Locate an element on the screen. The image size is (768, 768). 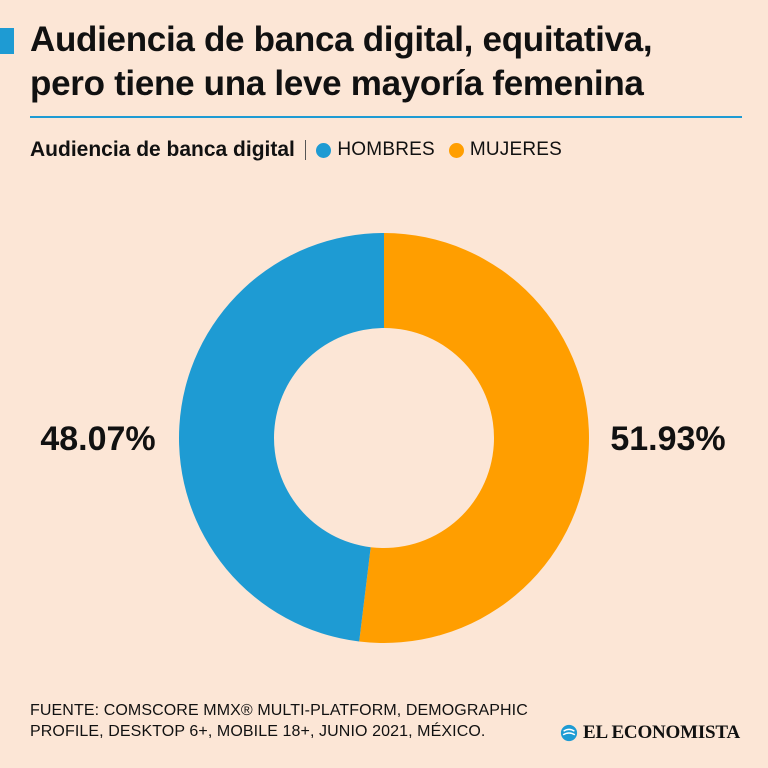
legend-label-mujeres: MUJERES is located at coordinates (516, 149).